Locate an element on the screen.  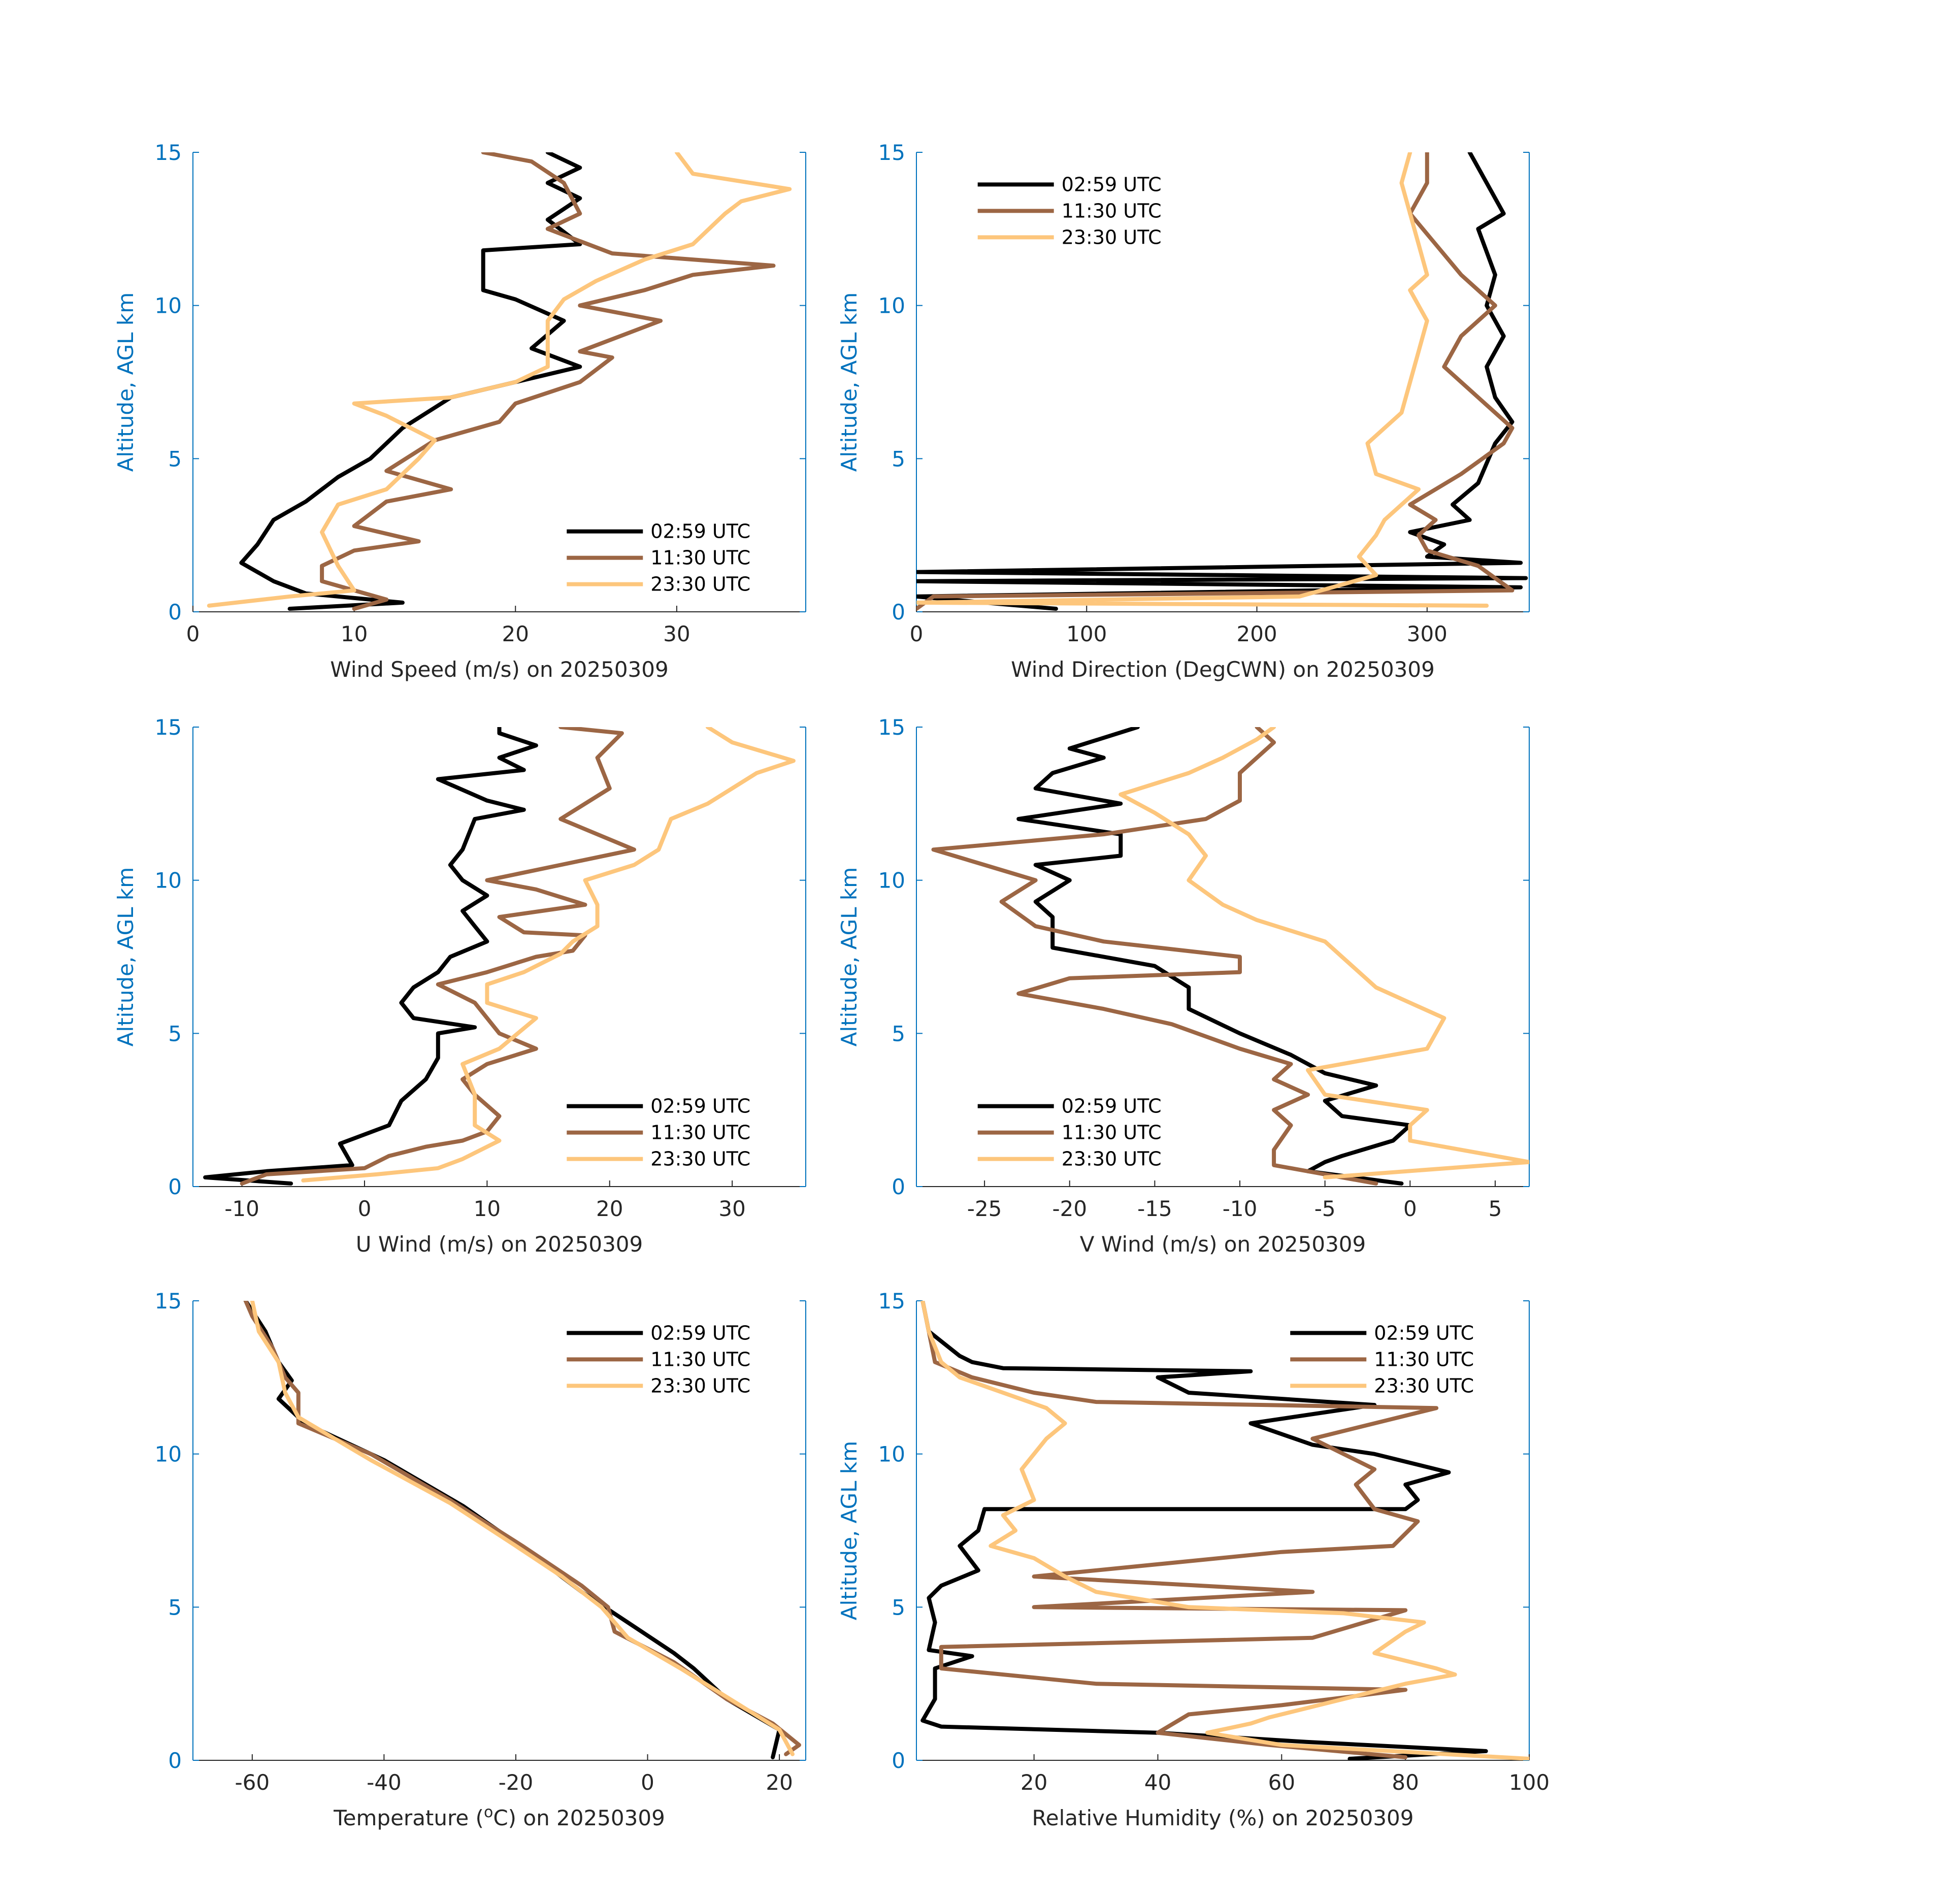
x-axis-label: V Wind (m/s) on 20250309 is located at coordinates (1223, 1245).